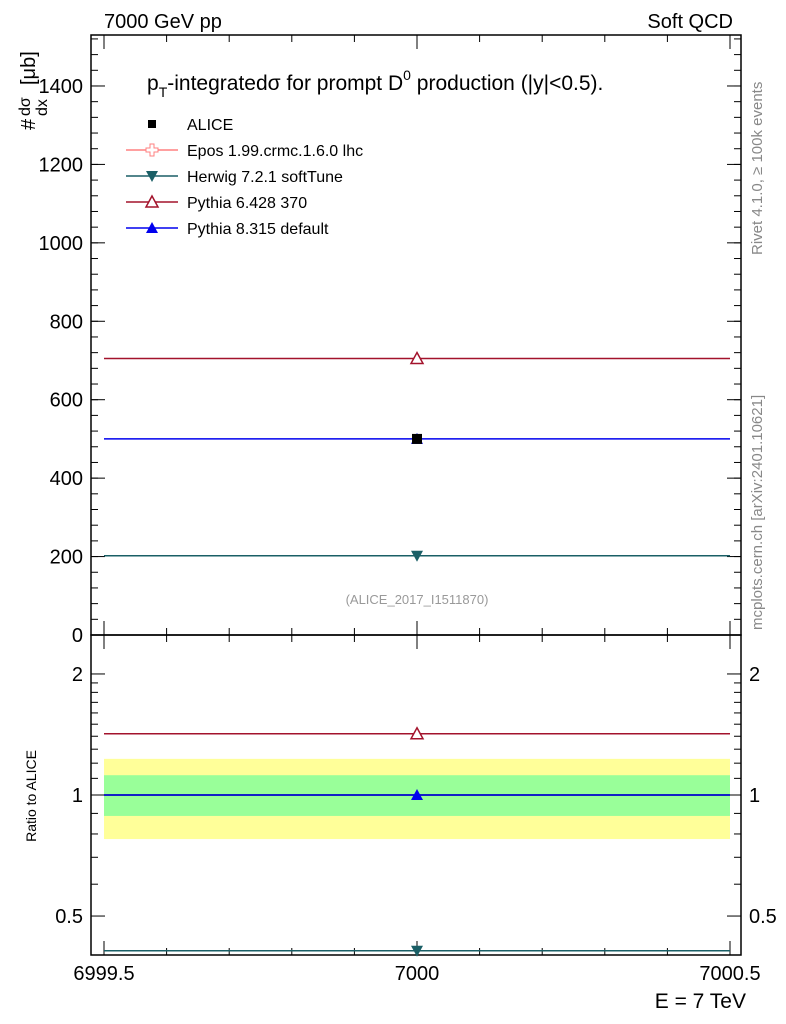  I want to click on svg-text: [μb], so click(29, 68).